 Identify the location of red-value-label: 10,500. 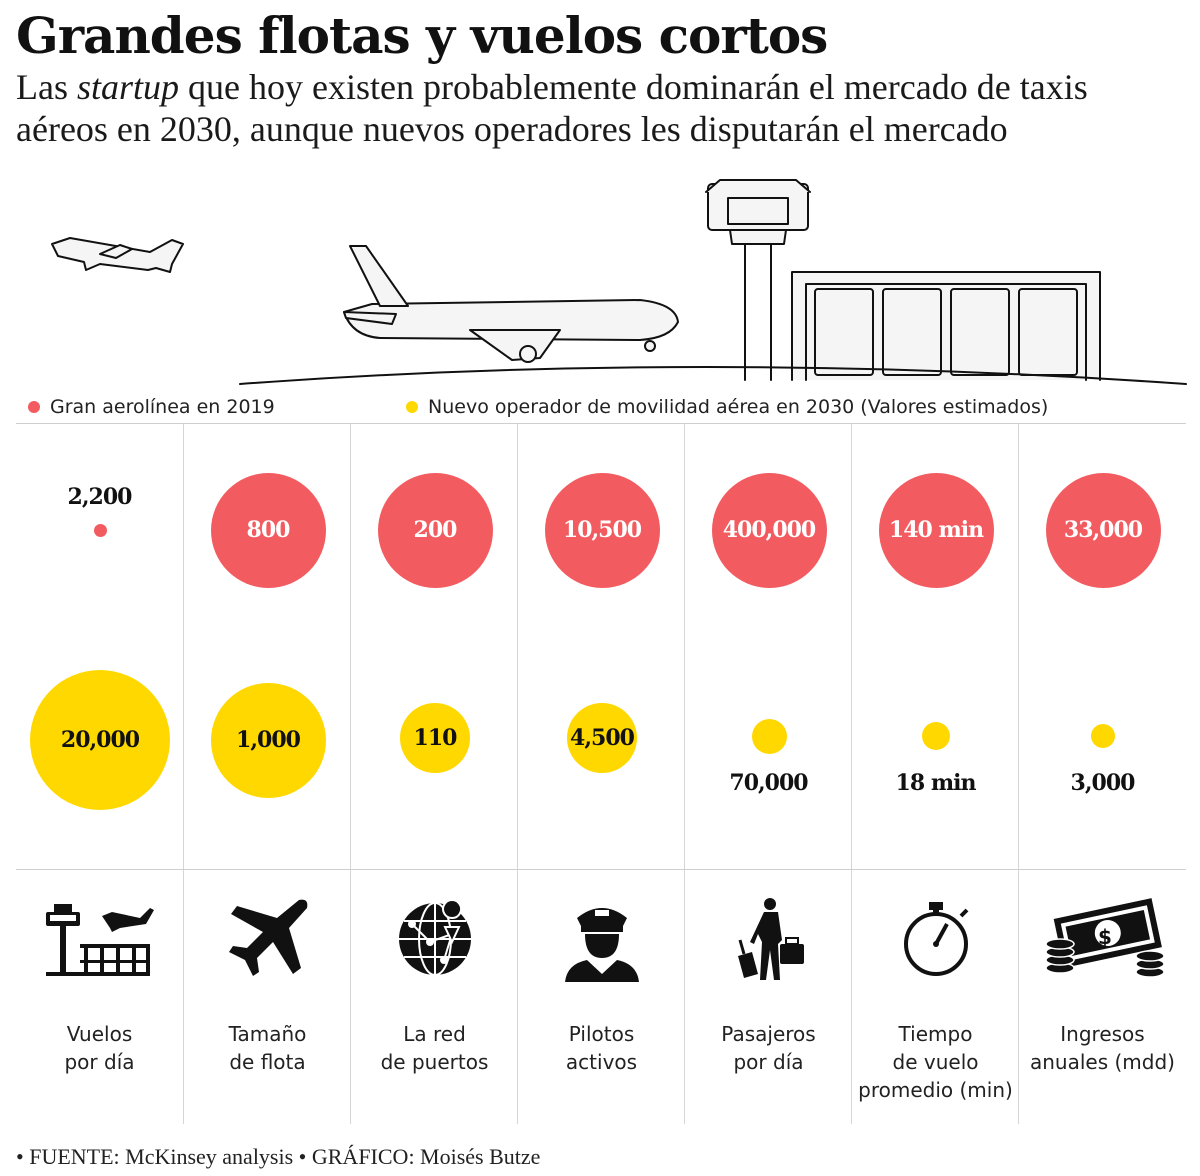
(602, 530).